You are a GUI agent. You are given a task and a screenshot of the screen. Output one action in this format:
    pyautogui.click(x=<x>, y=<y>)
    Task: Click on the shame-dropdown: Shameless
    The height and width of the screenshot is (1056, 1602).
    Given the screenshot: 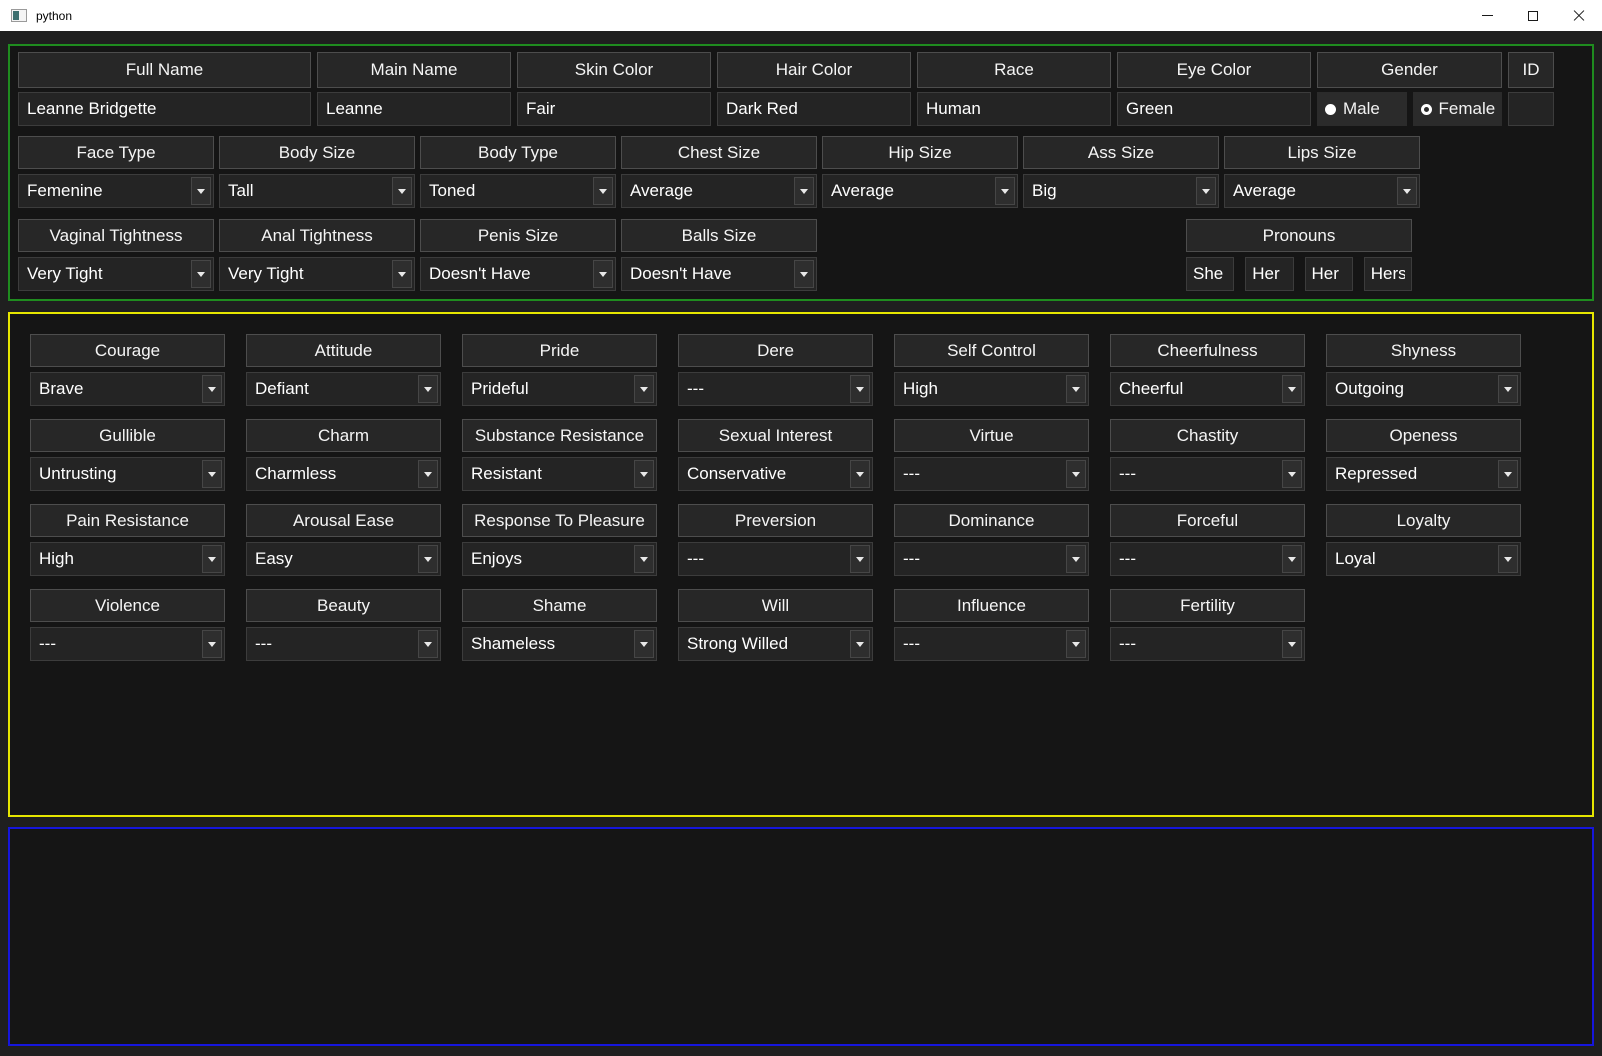 What is the action you would take?
    pyautogui.click(x=559, y=644)
    